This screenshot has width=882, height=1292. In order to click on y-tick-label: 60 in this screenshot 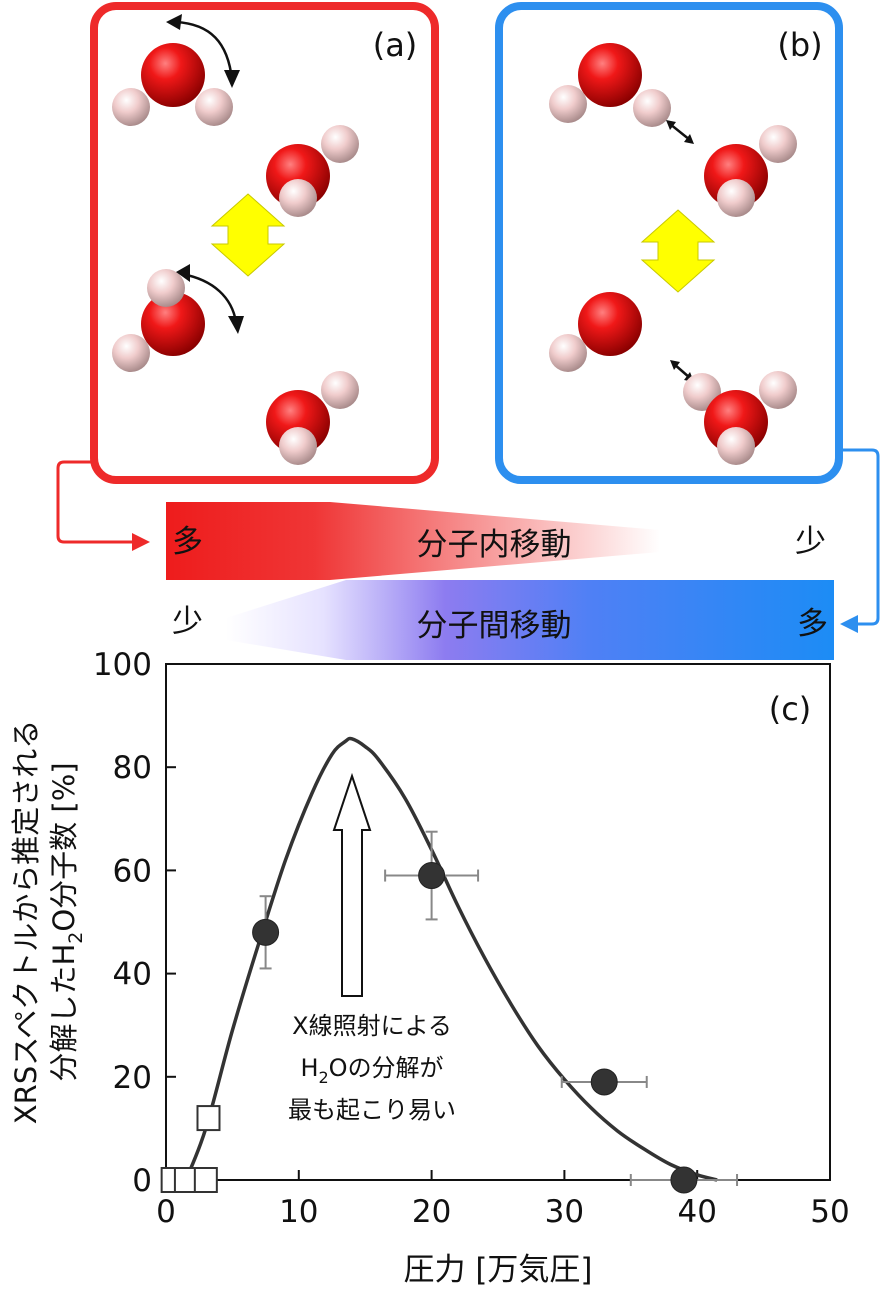, I will do `click(132, 871)`.